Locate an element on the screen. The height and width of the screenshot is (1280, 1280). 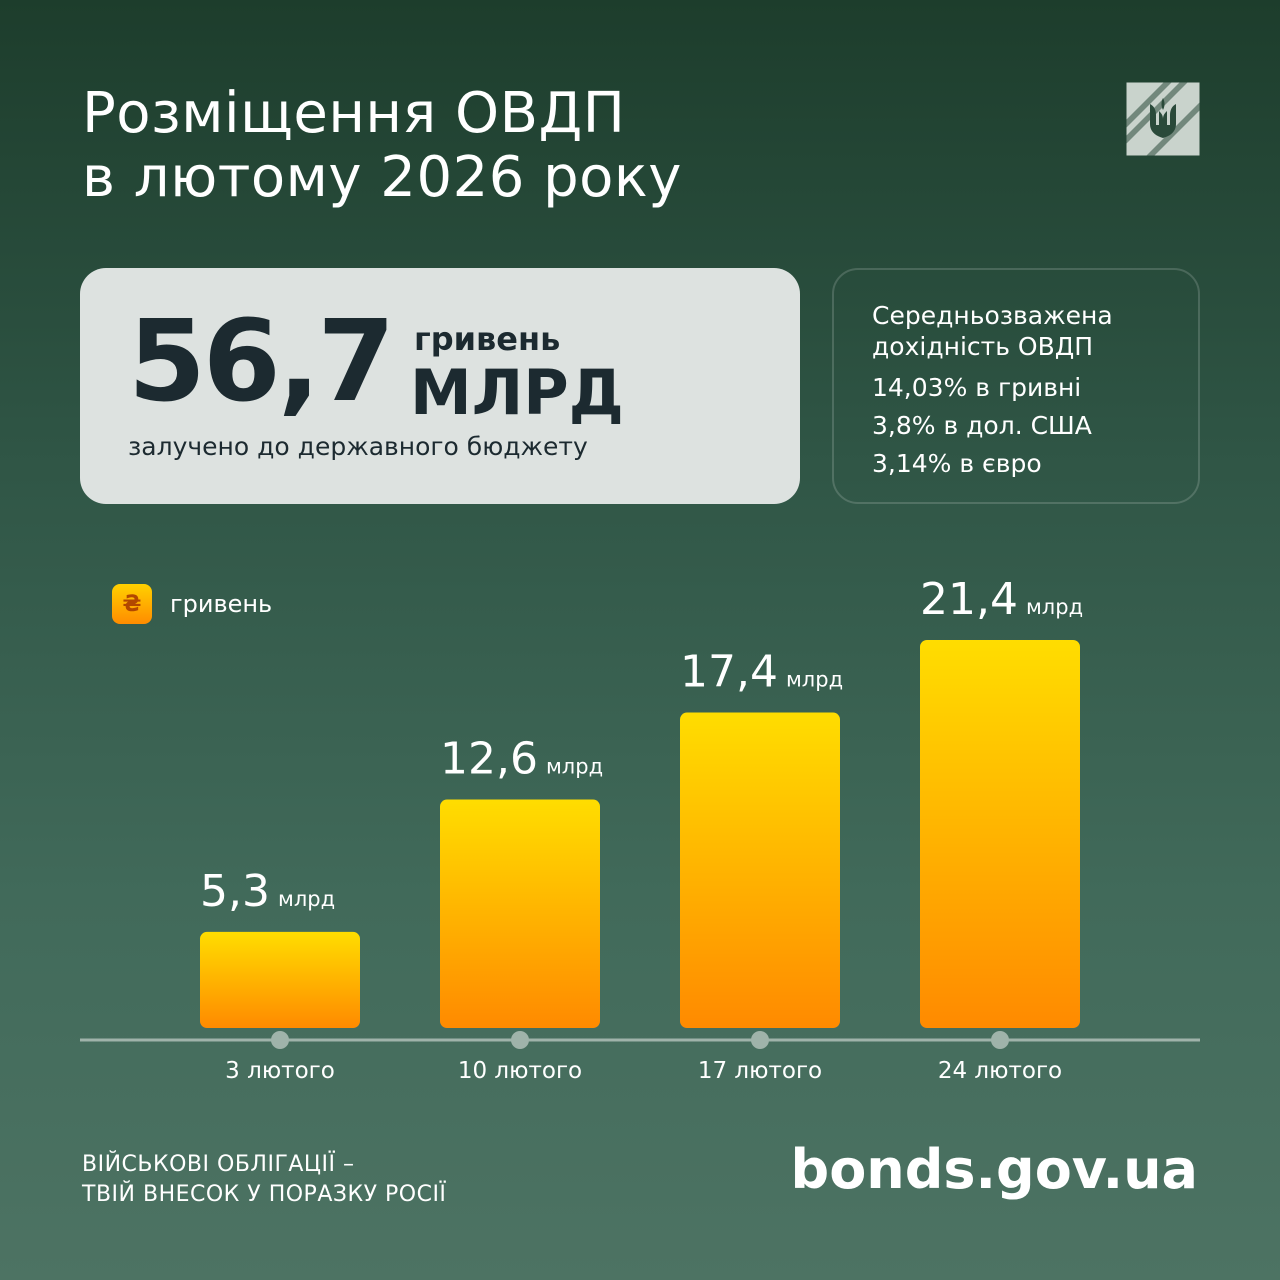
yield-title-line-2: дохідність ОВДП is located at coordinates (983, 346).